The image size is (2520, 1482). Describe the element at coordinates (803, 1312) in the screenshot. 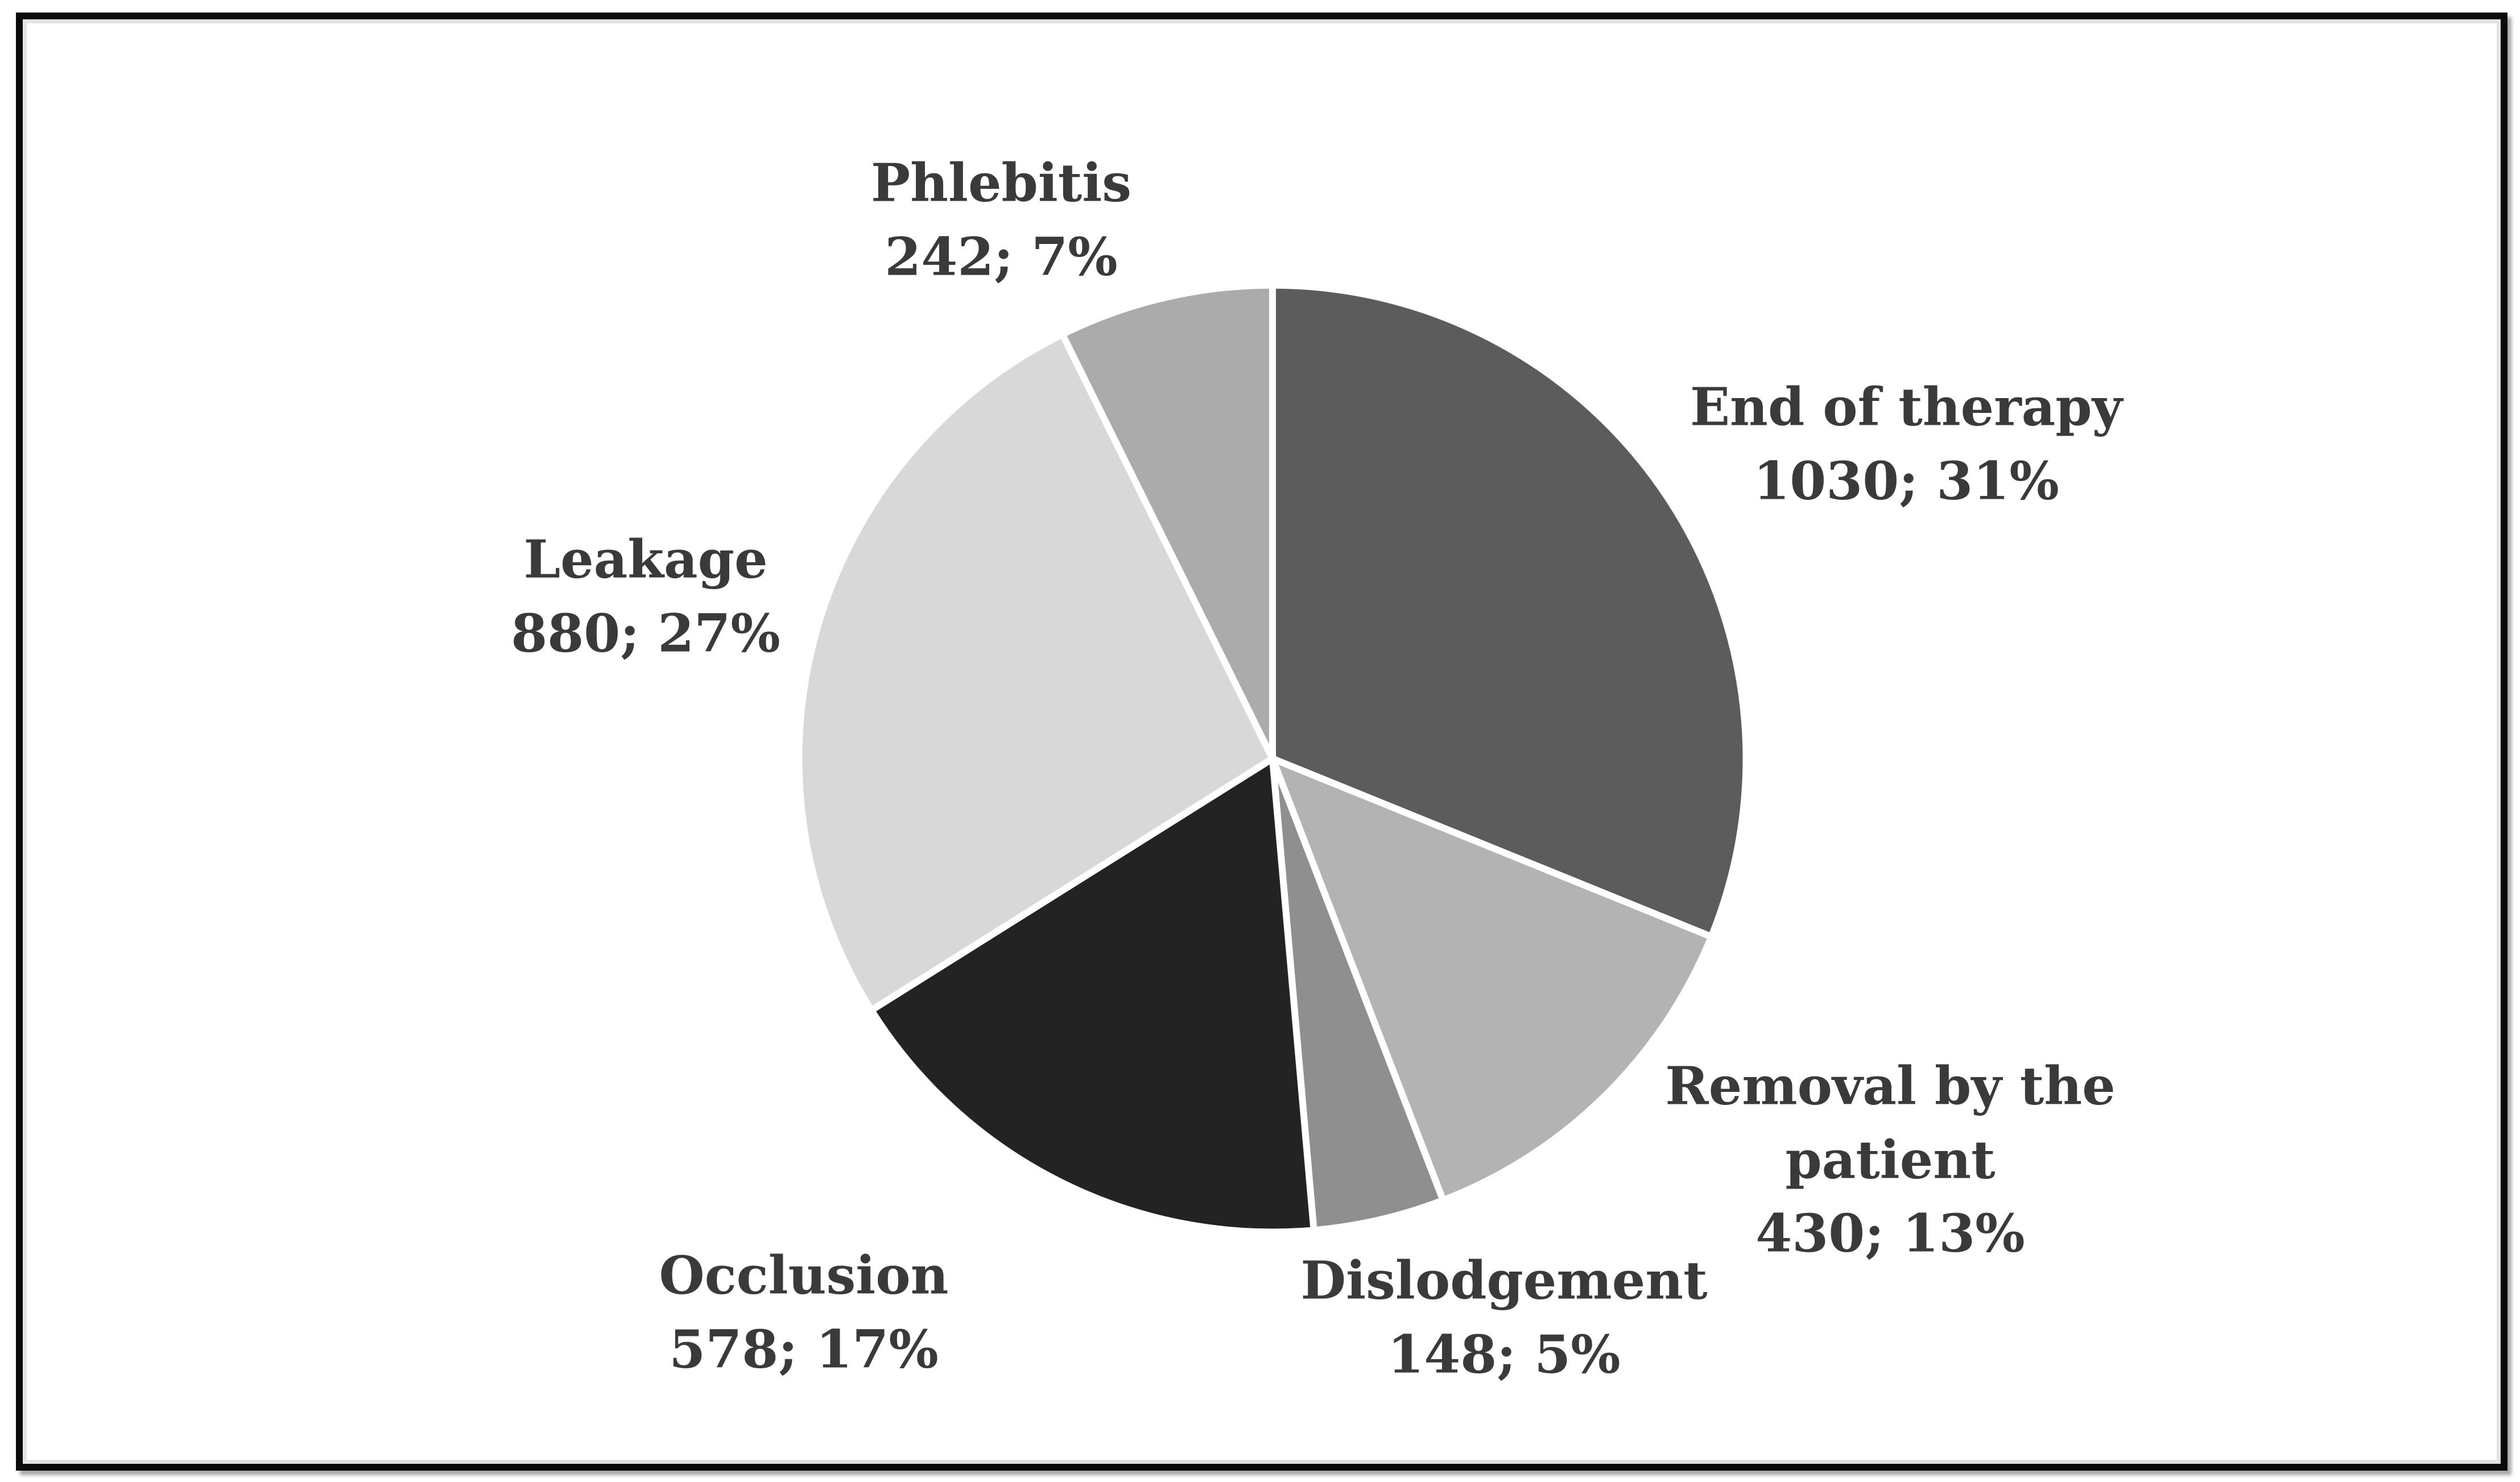

I see `slice-label-occlusion: Occlusion 578; 17%` at that location.